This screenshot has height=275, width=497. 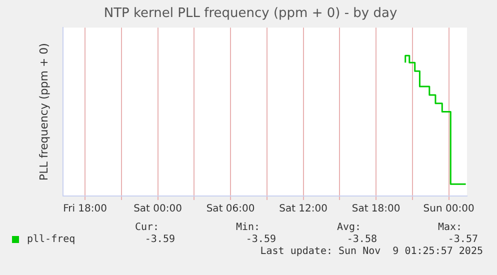 What do you see at coordinates (303, 209) in the screenshot?
I see `x-tick-label: Sat 12:00` at bounding box center [303, 209].